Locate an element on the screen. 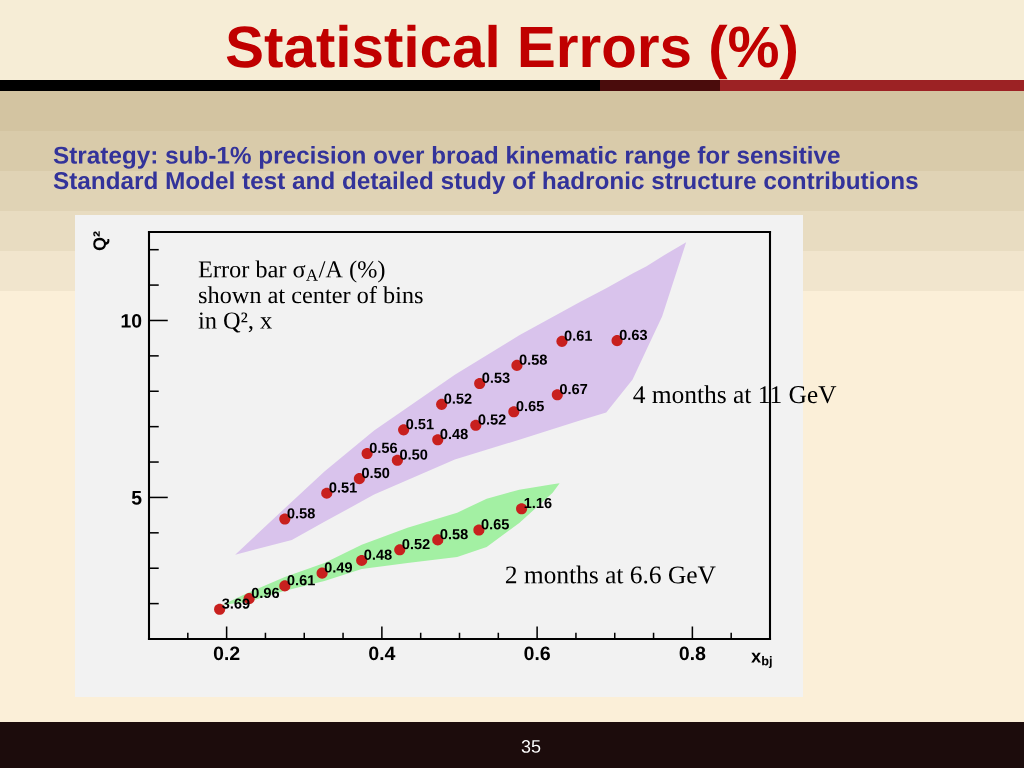  annotation: Error bar σ$_{A}$/A (%) shown at center of bins in Q², x is located at coordinates (310, 296).